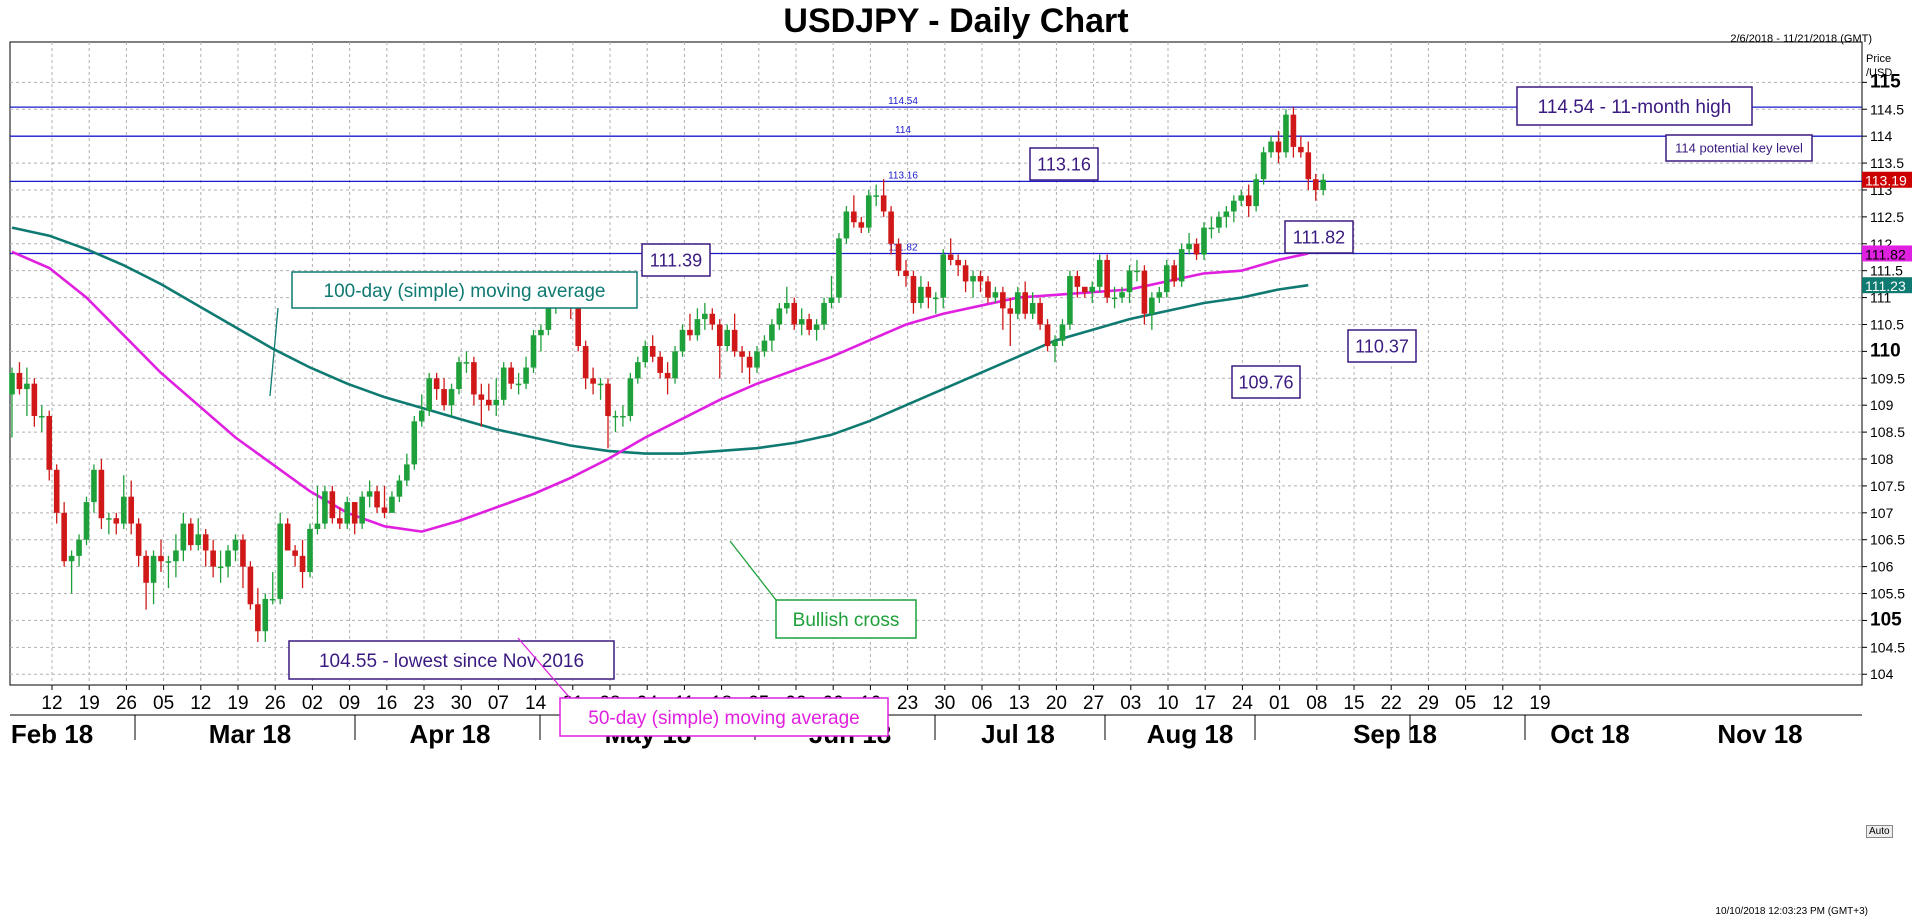 Image resolution: width=1912 pixels, height=919 pixels. What do you see at coordinates (1887, 324) in the screenshot?
I see `y-tick-label: 110.5` at bounding box center [1887, 324].